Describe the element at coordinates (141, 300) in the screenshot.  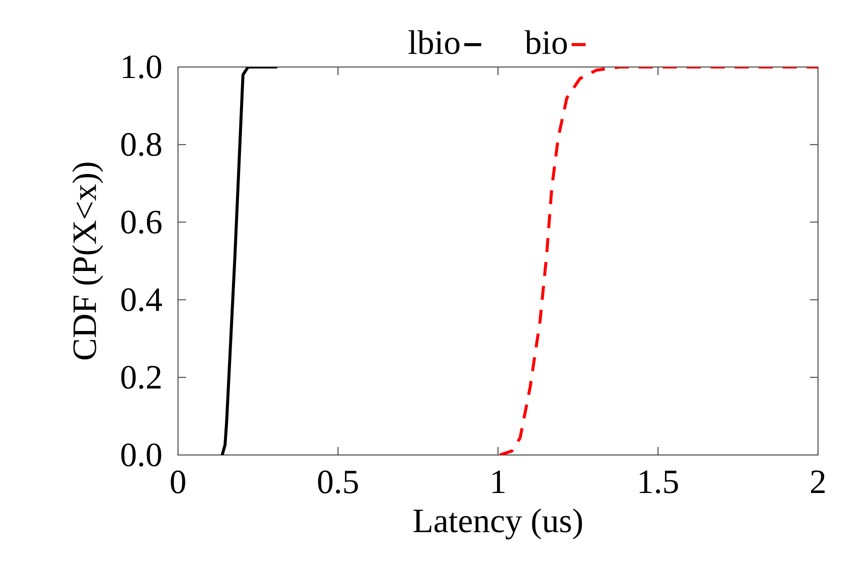
I see `y-tick-label: 0.4` at that location.